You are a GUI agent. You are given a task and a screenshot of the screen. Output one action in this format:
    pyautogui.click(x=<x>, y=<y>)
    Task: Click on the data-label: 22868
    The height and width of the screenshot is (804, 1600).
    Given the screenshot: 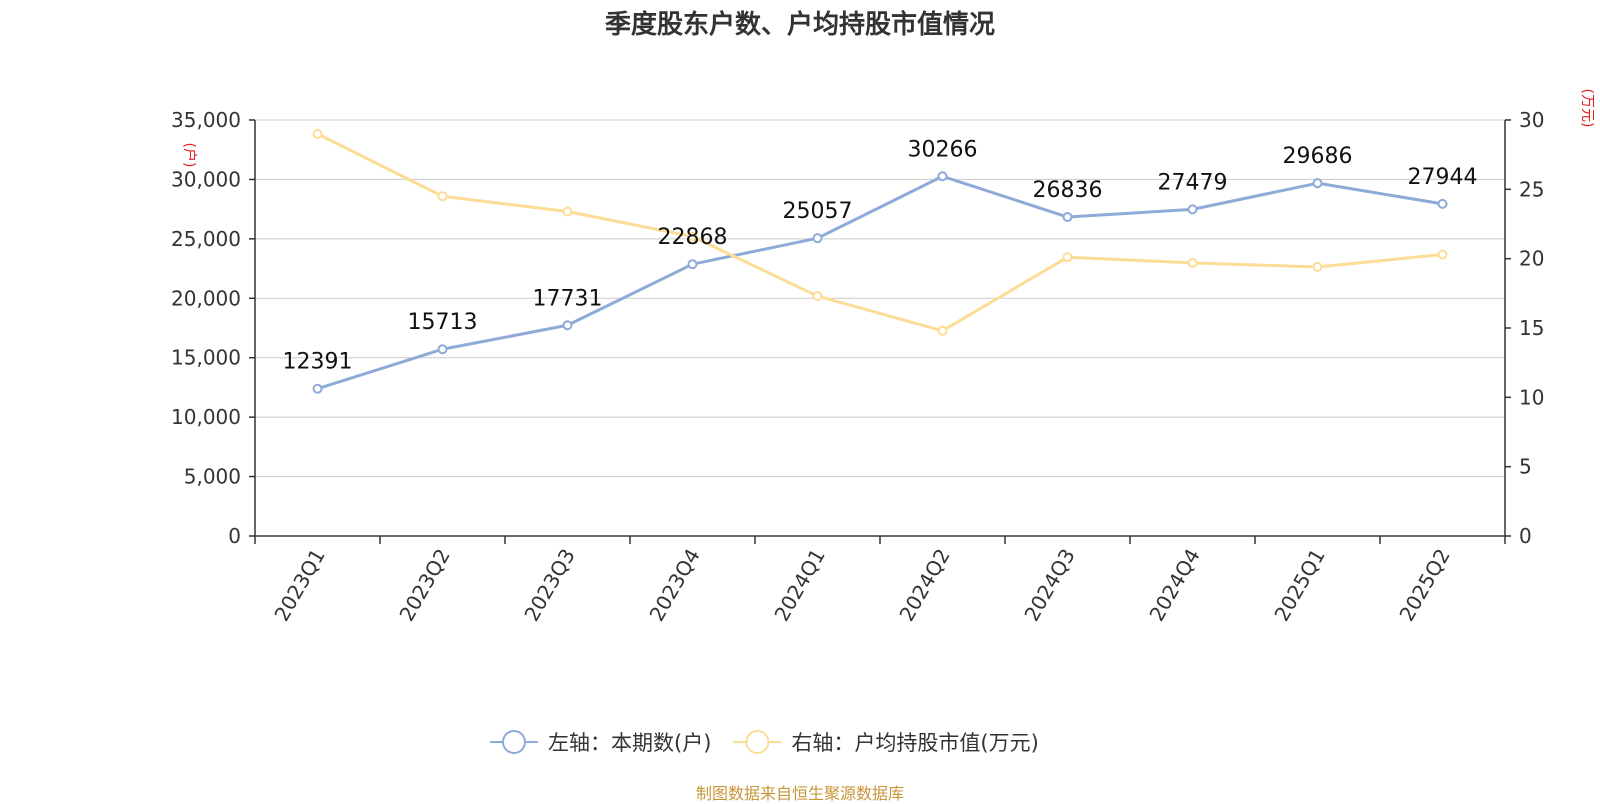 What is the action you would take?
    pyautogui.click(x=693, y=237)
    